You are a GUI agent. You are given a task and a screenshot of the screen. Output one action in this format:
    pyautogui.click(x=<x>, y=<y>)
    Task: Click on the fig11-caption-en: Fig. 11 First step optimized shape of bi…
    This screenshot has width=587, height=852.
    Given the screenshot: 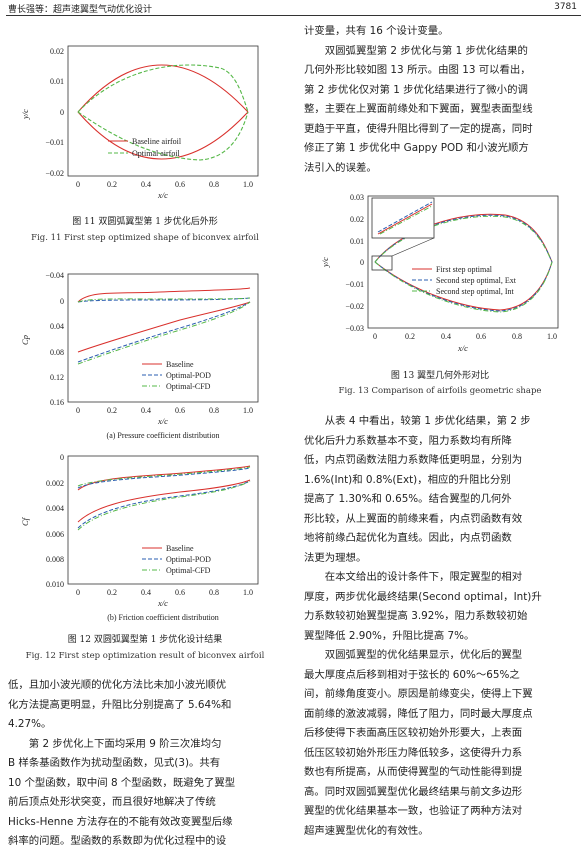 What is the action you would take?
    pyautogui.click(x=145, y=238)
    